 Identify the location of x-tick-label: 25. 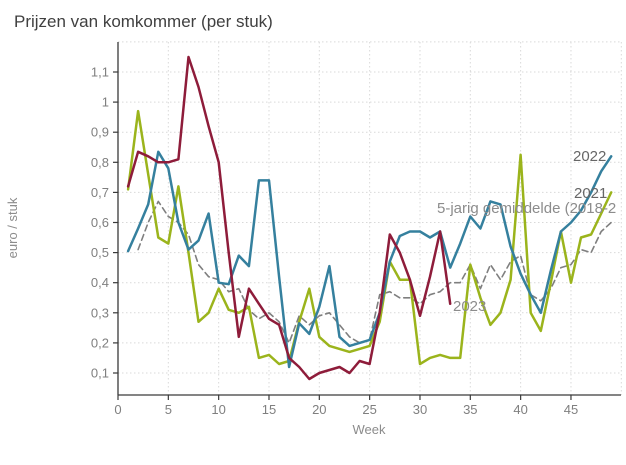
(369, 409).